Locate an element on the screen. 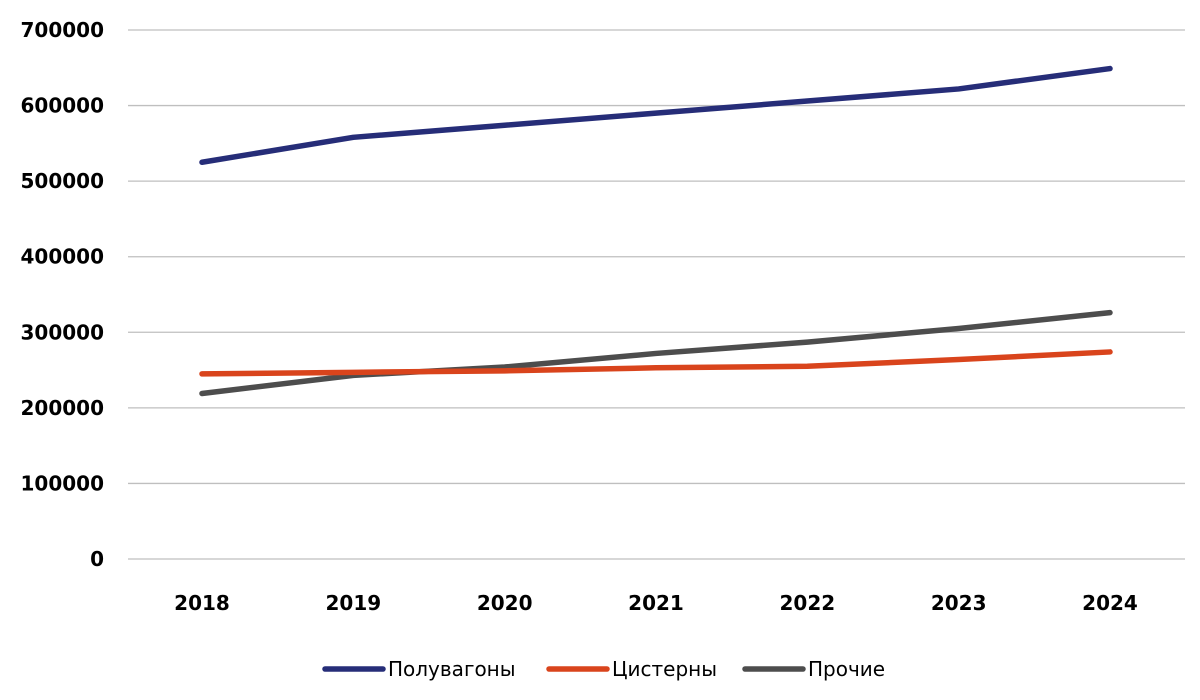 The width and height of the screenshot is (1200, 700). x-tick-label: 2021 is located at coordinates (656, 603).